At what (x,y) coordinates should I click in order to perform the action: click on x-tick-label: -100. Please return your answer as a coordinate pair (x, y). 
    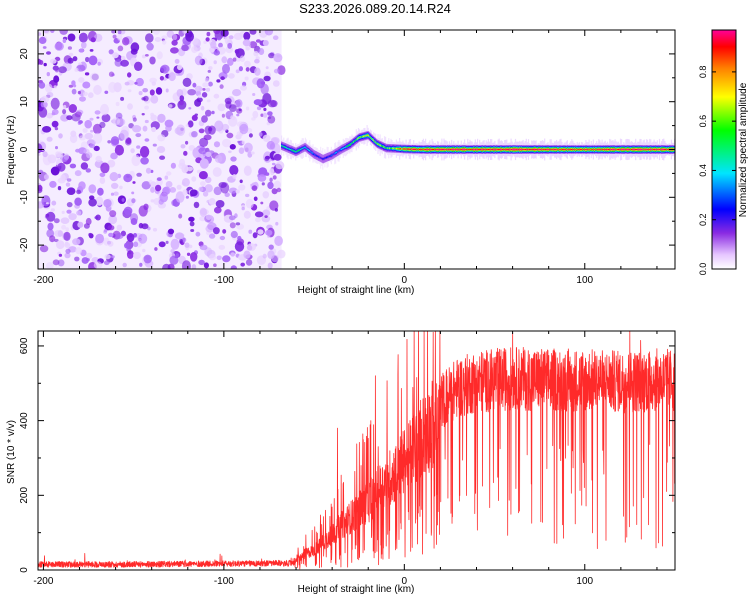
    Looking at the image, I should click on (224, 280).